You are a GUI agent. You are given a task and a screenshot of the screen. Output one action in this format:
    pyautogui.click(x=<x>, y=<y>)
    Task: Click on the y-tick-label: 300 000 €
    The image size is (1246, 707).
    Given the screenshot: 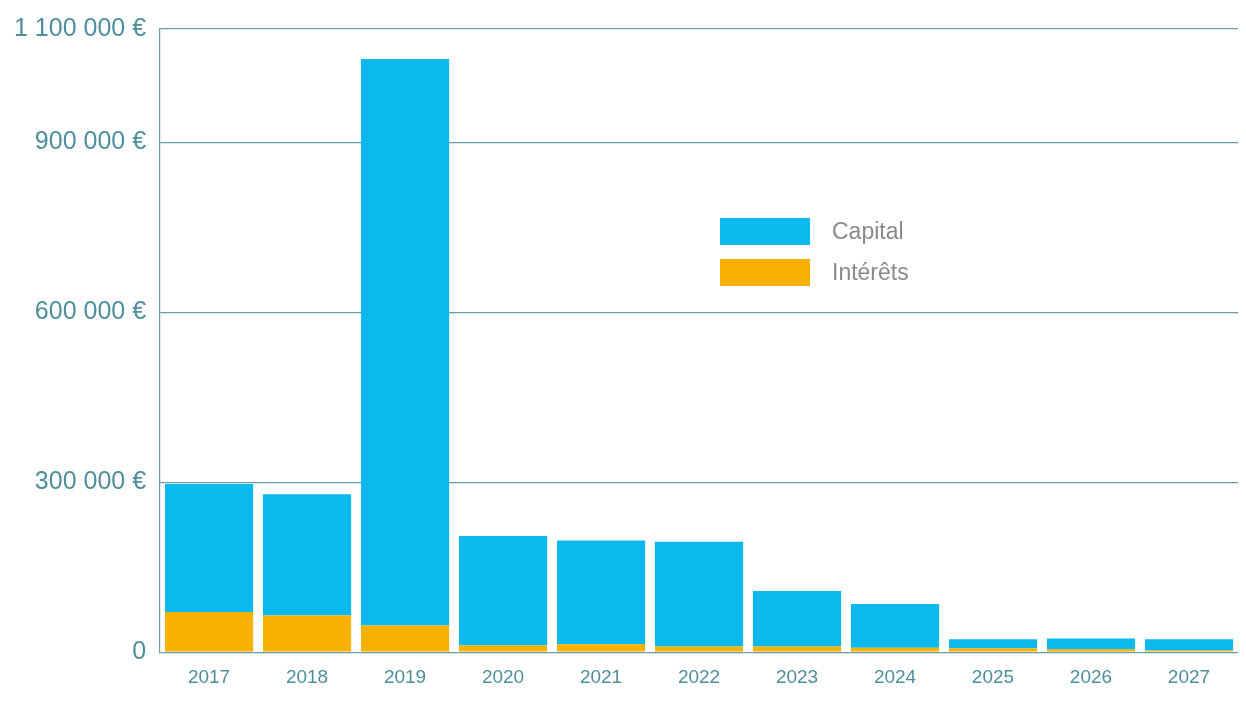 What is the action you would take?
    pyautogui.click(x=90, y=480)
    